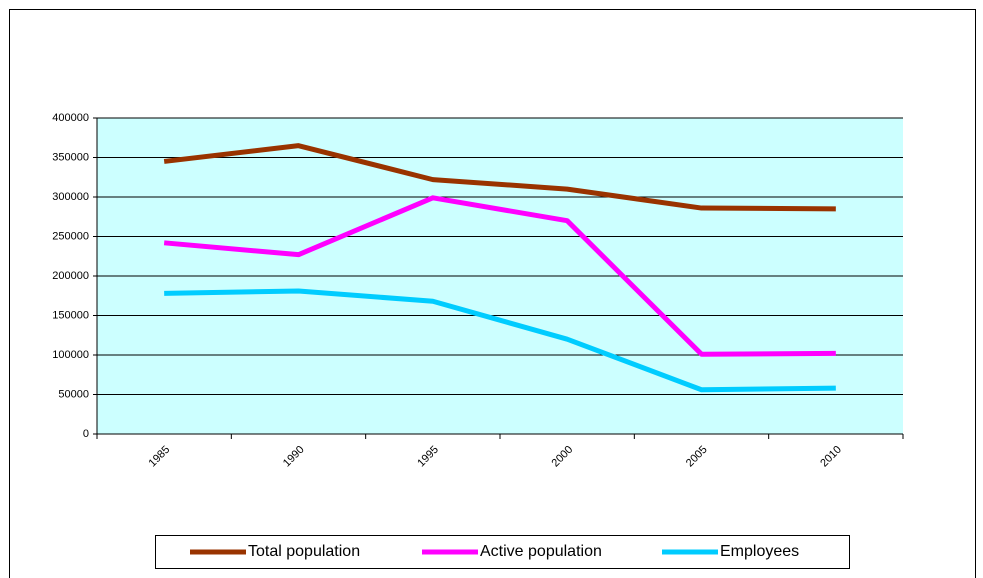 This screenshot has width=983, height=578. Describe the element at coordinates (86, 434) in the screenshot. I see `y-tick-label: 0` at that location.